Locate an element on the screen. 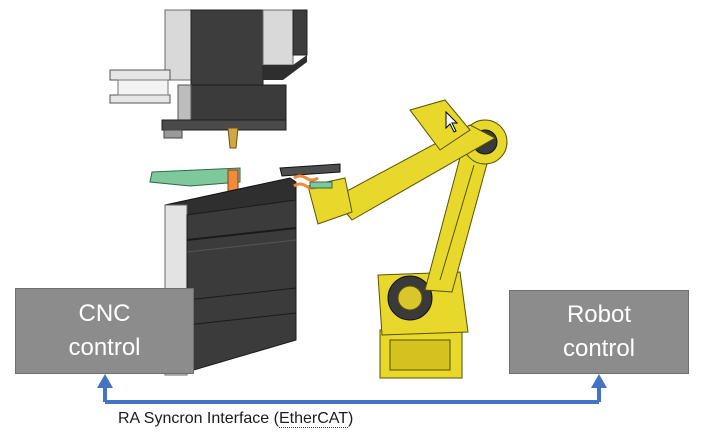 The height and width of the screenshot is (440, 717). robot-box-line1: Robot is located at coordinates (599, 314).